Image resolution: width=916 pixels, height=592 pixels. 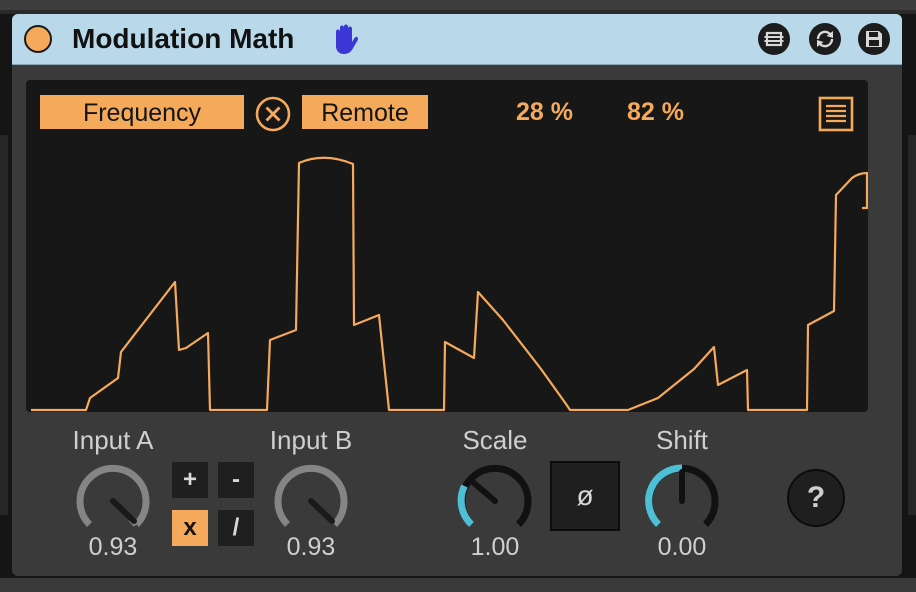 I want to click on target-parameter-chip: Frequency, so click(x=142, y=112).